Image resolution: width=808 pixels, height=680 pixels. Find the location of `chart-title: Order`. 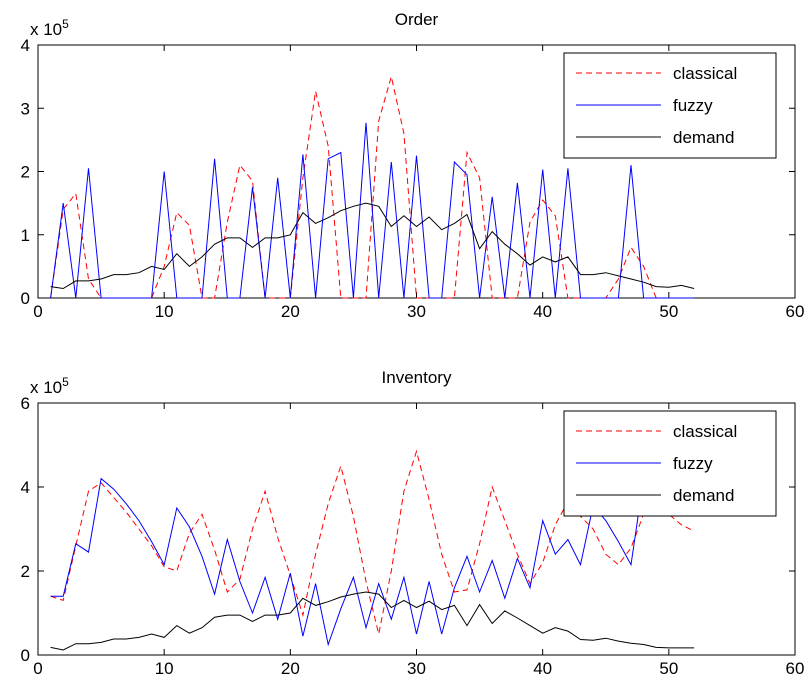

chart-title: Order is located at coordinates (417, 19).